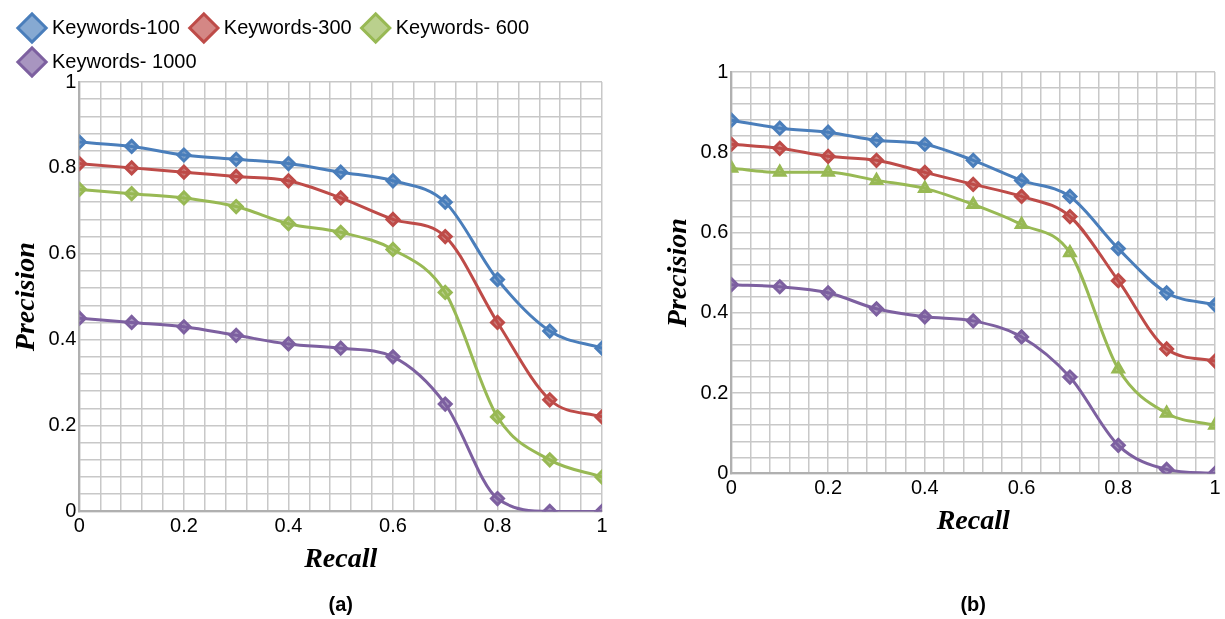  I want to click on text: (a), so click(340, 603).